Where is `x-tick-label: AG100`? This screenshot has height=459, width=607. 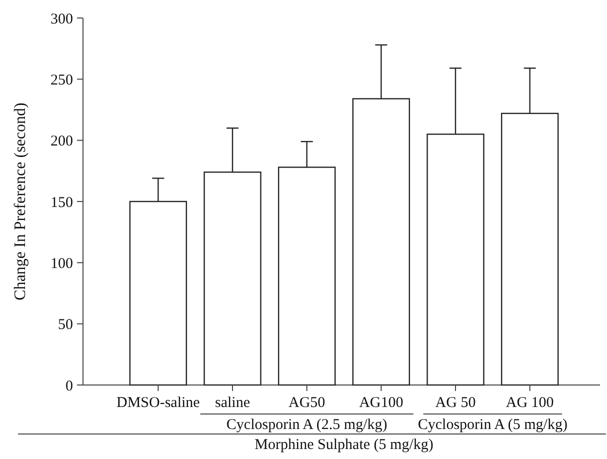
x-tick-label: AG100 is located at coordinates (381, 403).